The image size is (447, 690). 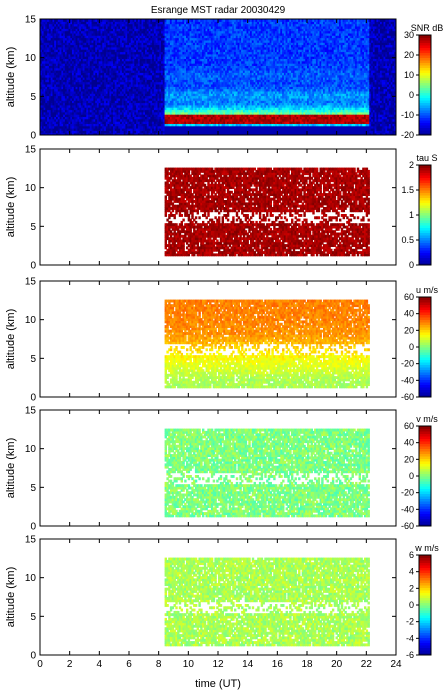 What do you see at coordinates (218, 684) in the screenshot?
I see `x-axis-label: time (UT)` at bounding box center [218, 684].